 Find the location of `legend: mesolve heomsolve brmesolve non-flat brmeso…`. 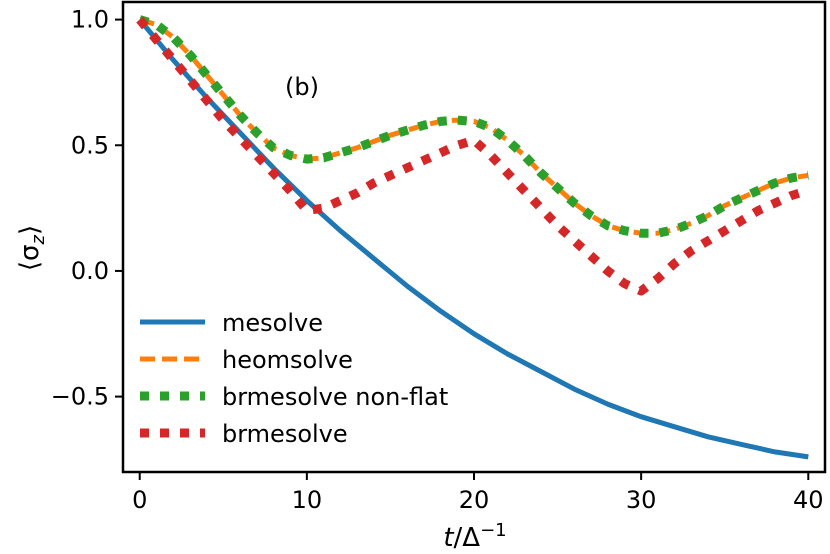

legend: mesolve heomsolve brmesolve non-flat brmeso… is located at coordinates (294, 378).